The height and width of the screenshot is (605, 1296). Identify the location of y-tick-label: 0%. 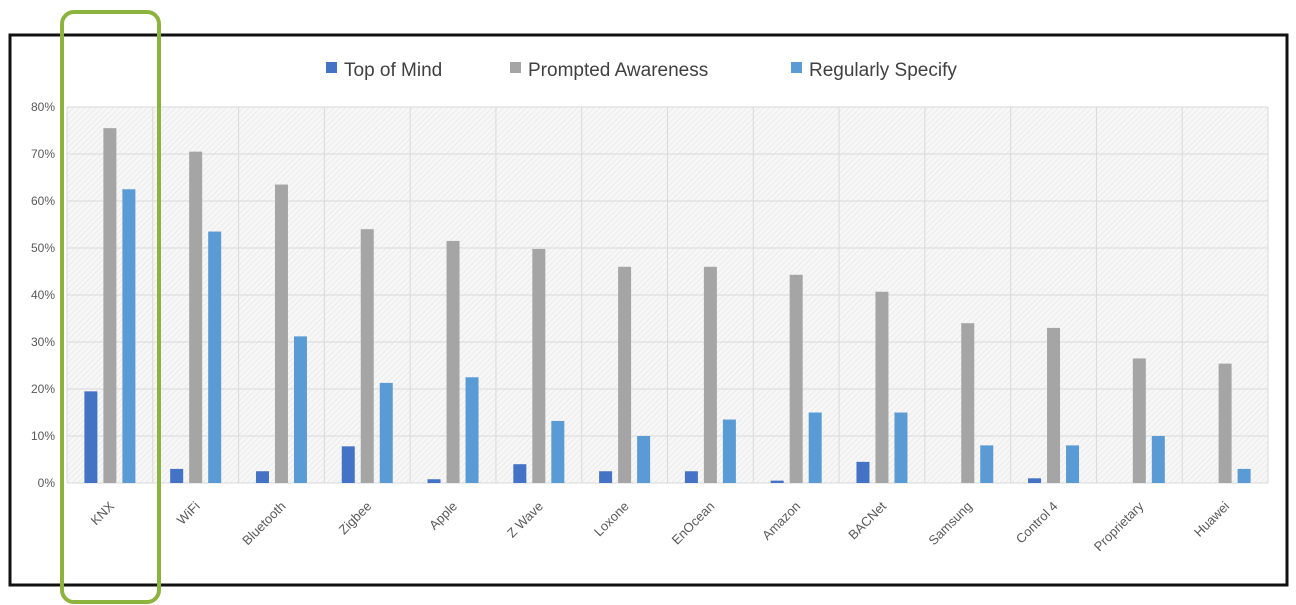
(47, 483).